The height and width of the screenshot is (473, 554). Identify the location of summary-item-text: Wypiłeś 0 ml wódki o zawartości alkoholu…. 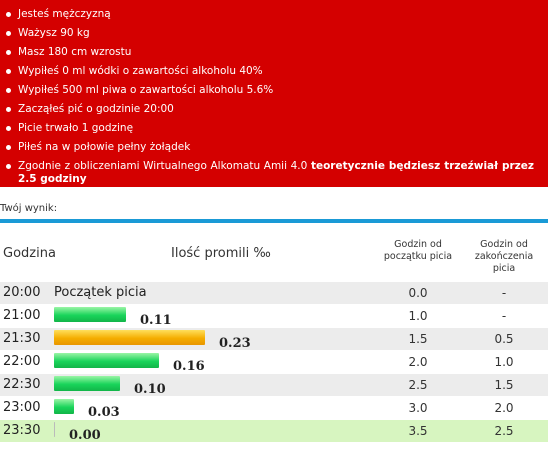
(140, 71).